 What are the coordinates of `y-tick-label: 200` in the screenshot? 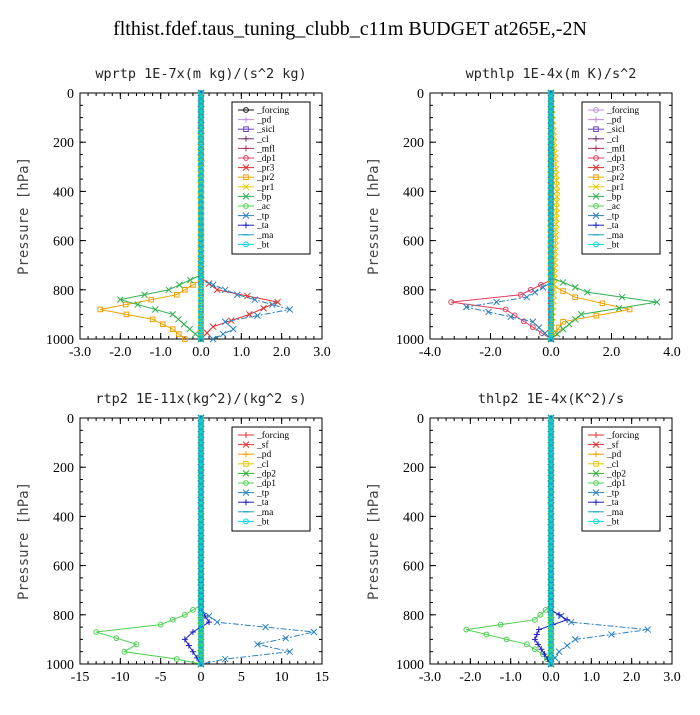 It's located at (63, 143).